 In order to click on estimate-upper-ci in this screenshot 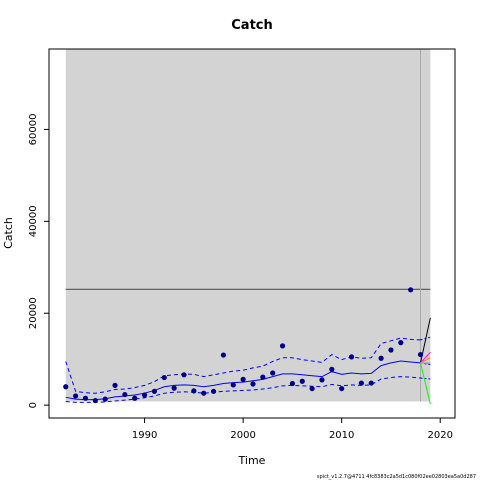, I will do `click(243, 365)`.